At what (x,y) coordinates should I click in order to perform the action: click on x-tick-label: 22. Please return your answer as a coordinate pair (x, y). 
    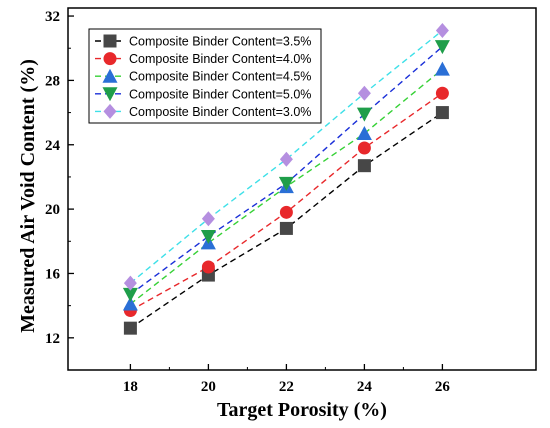
    Looking at the image, I should click on (286, 387).